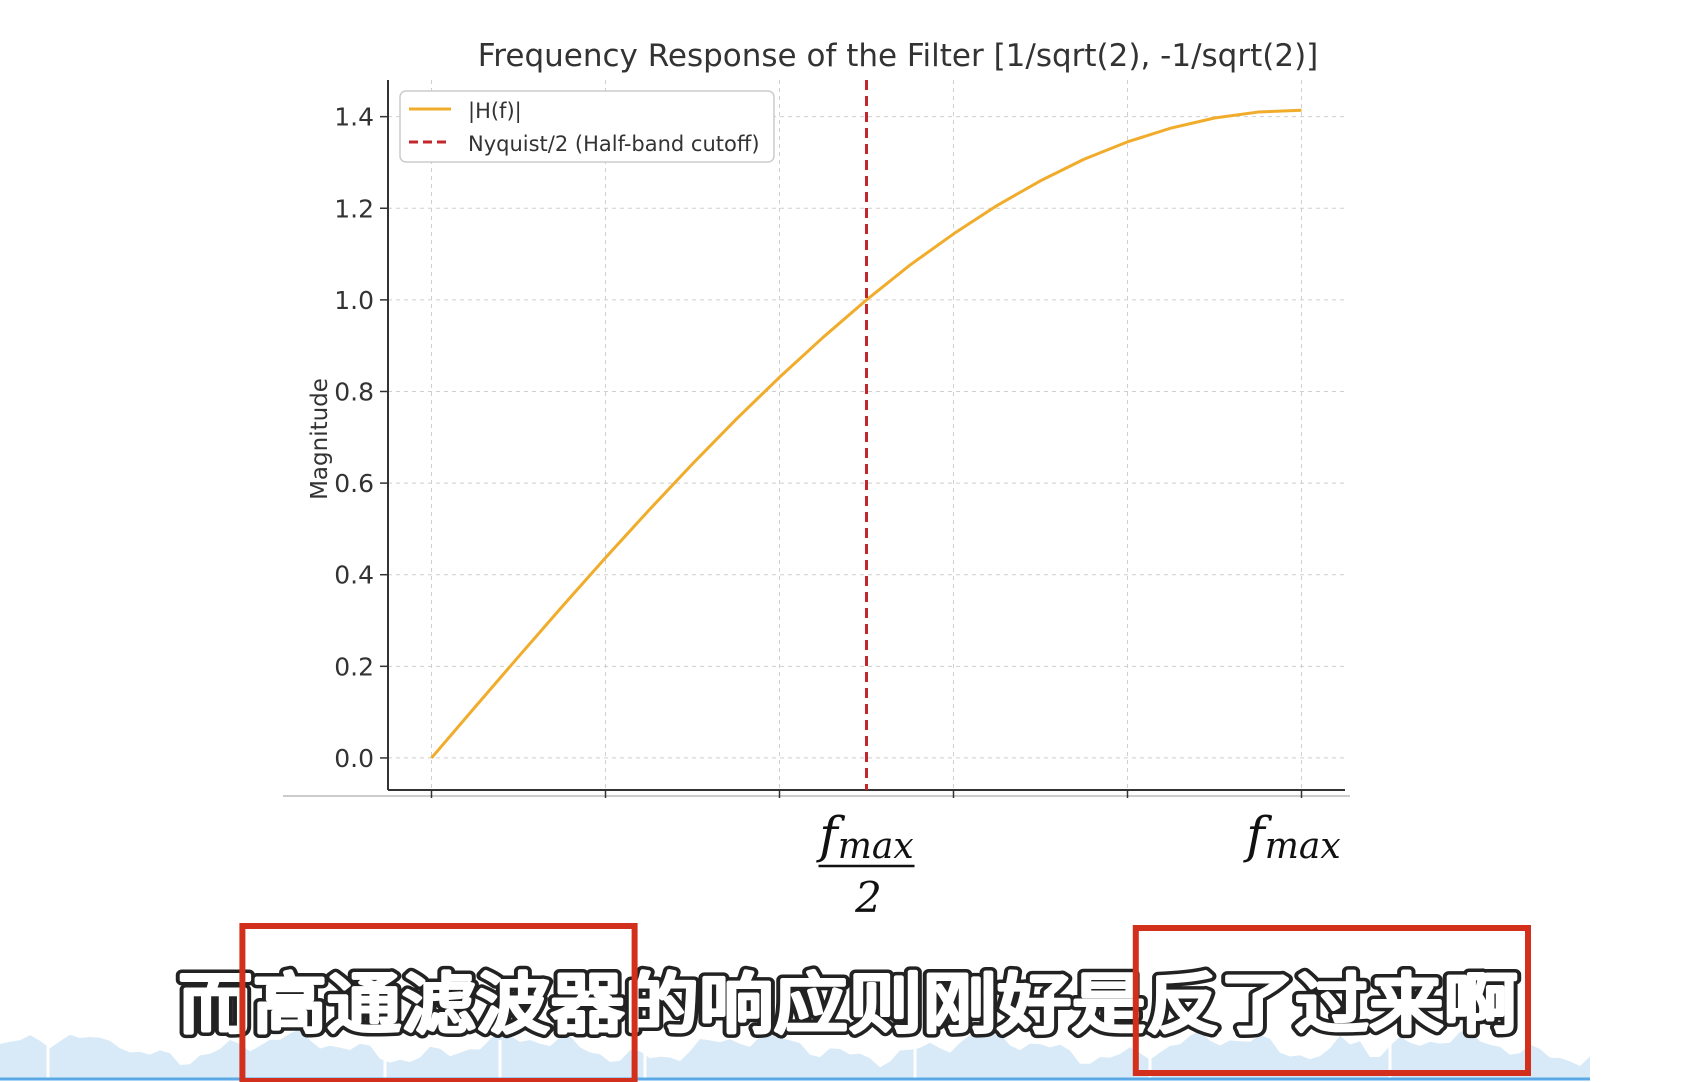 The width and height of the screenshot is (1686, 1082). I want to click on y-tick-label: 0.0, so click(354, 758).